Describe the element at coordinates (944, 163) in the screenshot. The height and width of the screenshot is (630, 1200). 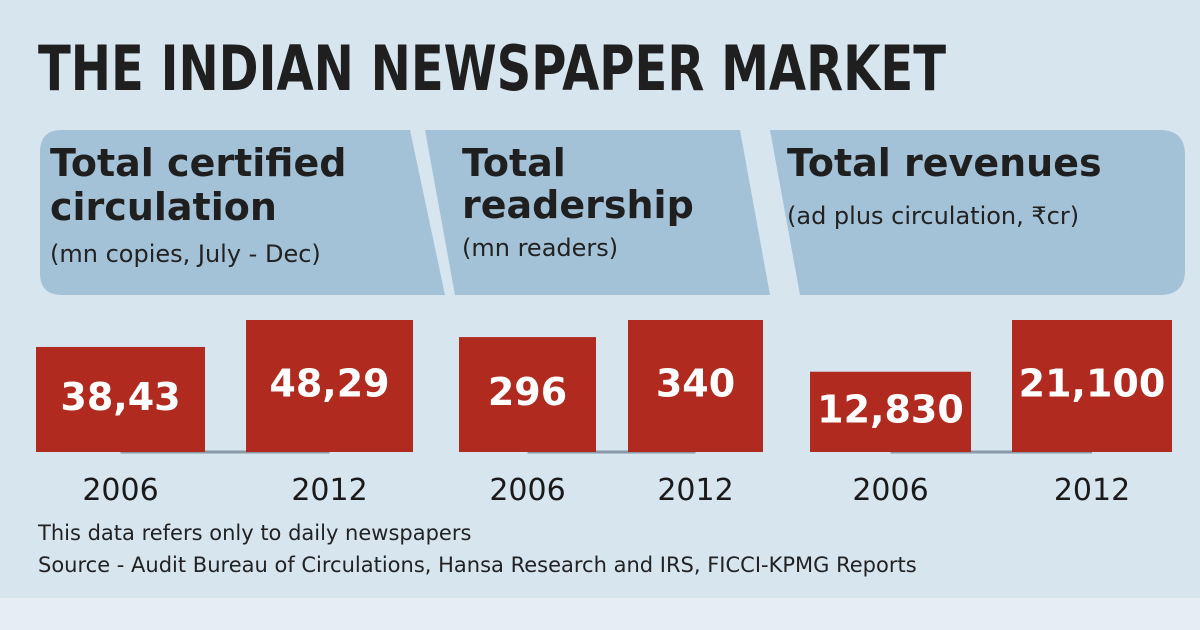
I see `panel-title: Total revenues` at that location.